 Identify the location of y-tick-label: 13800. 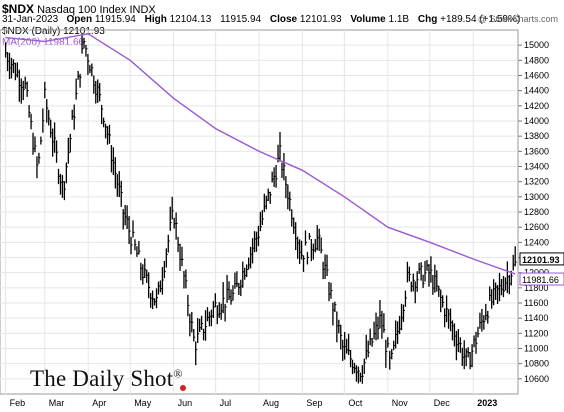
(536, 136).